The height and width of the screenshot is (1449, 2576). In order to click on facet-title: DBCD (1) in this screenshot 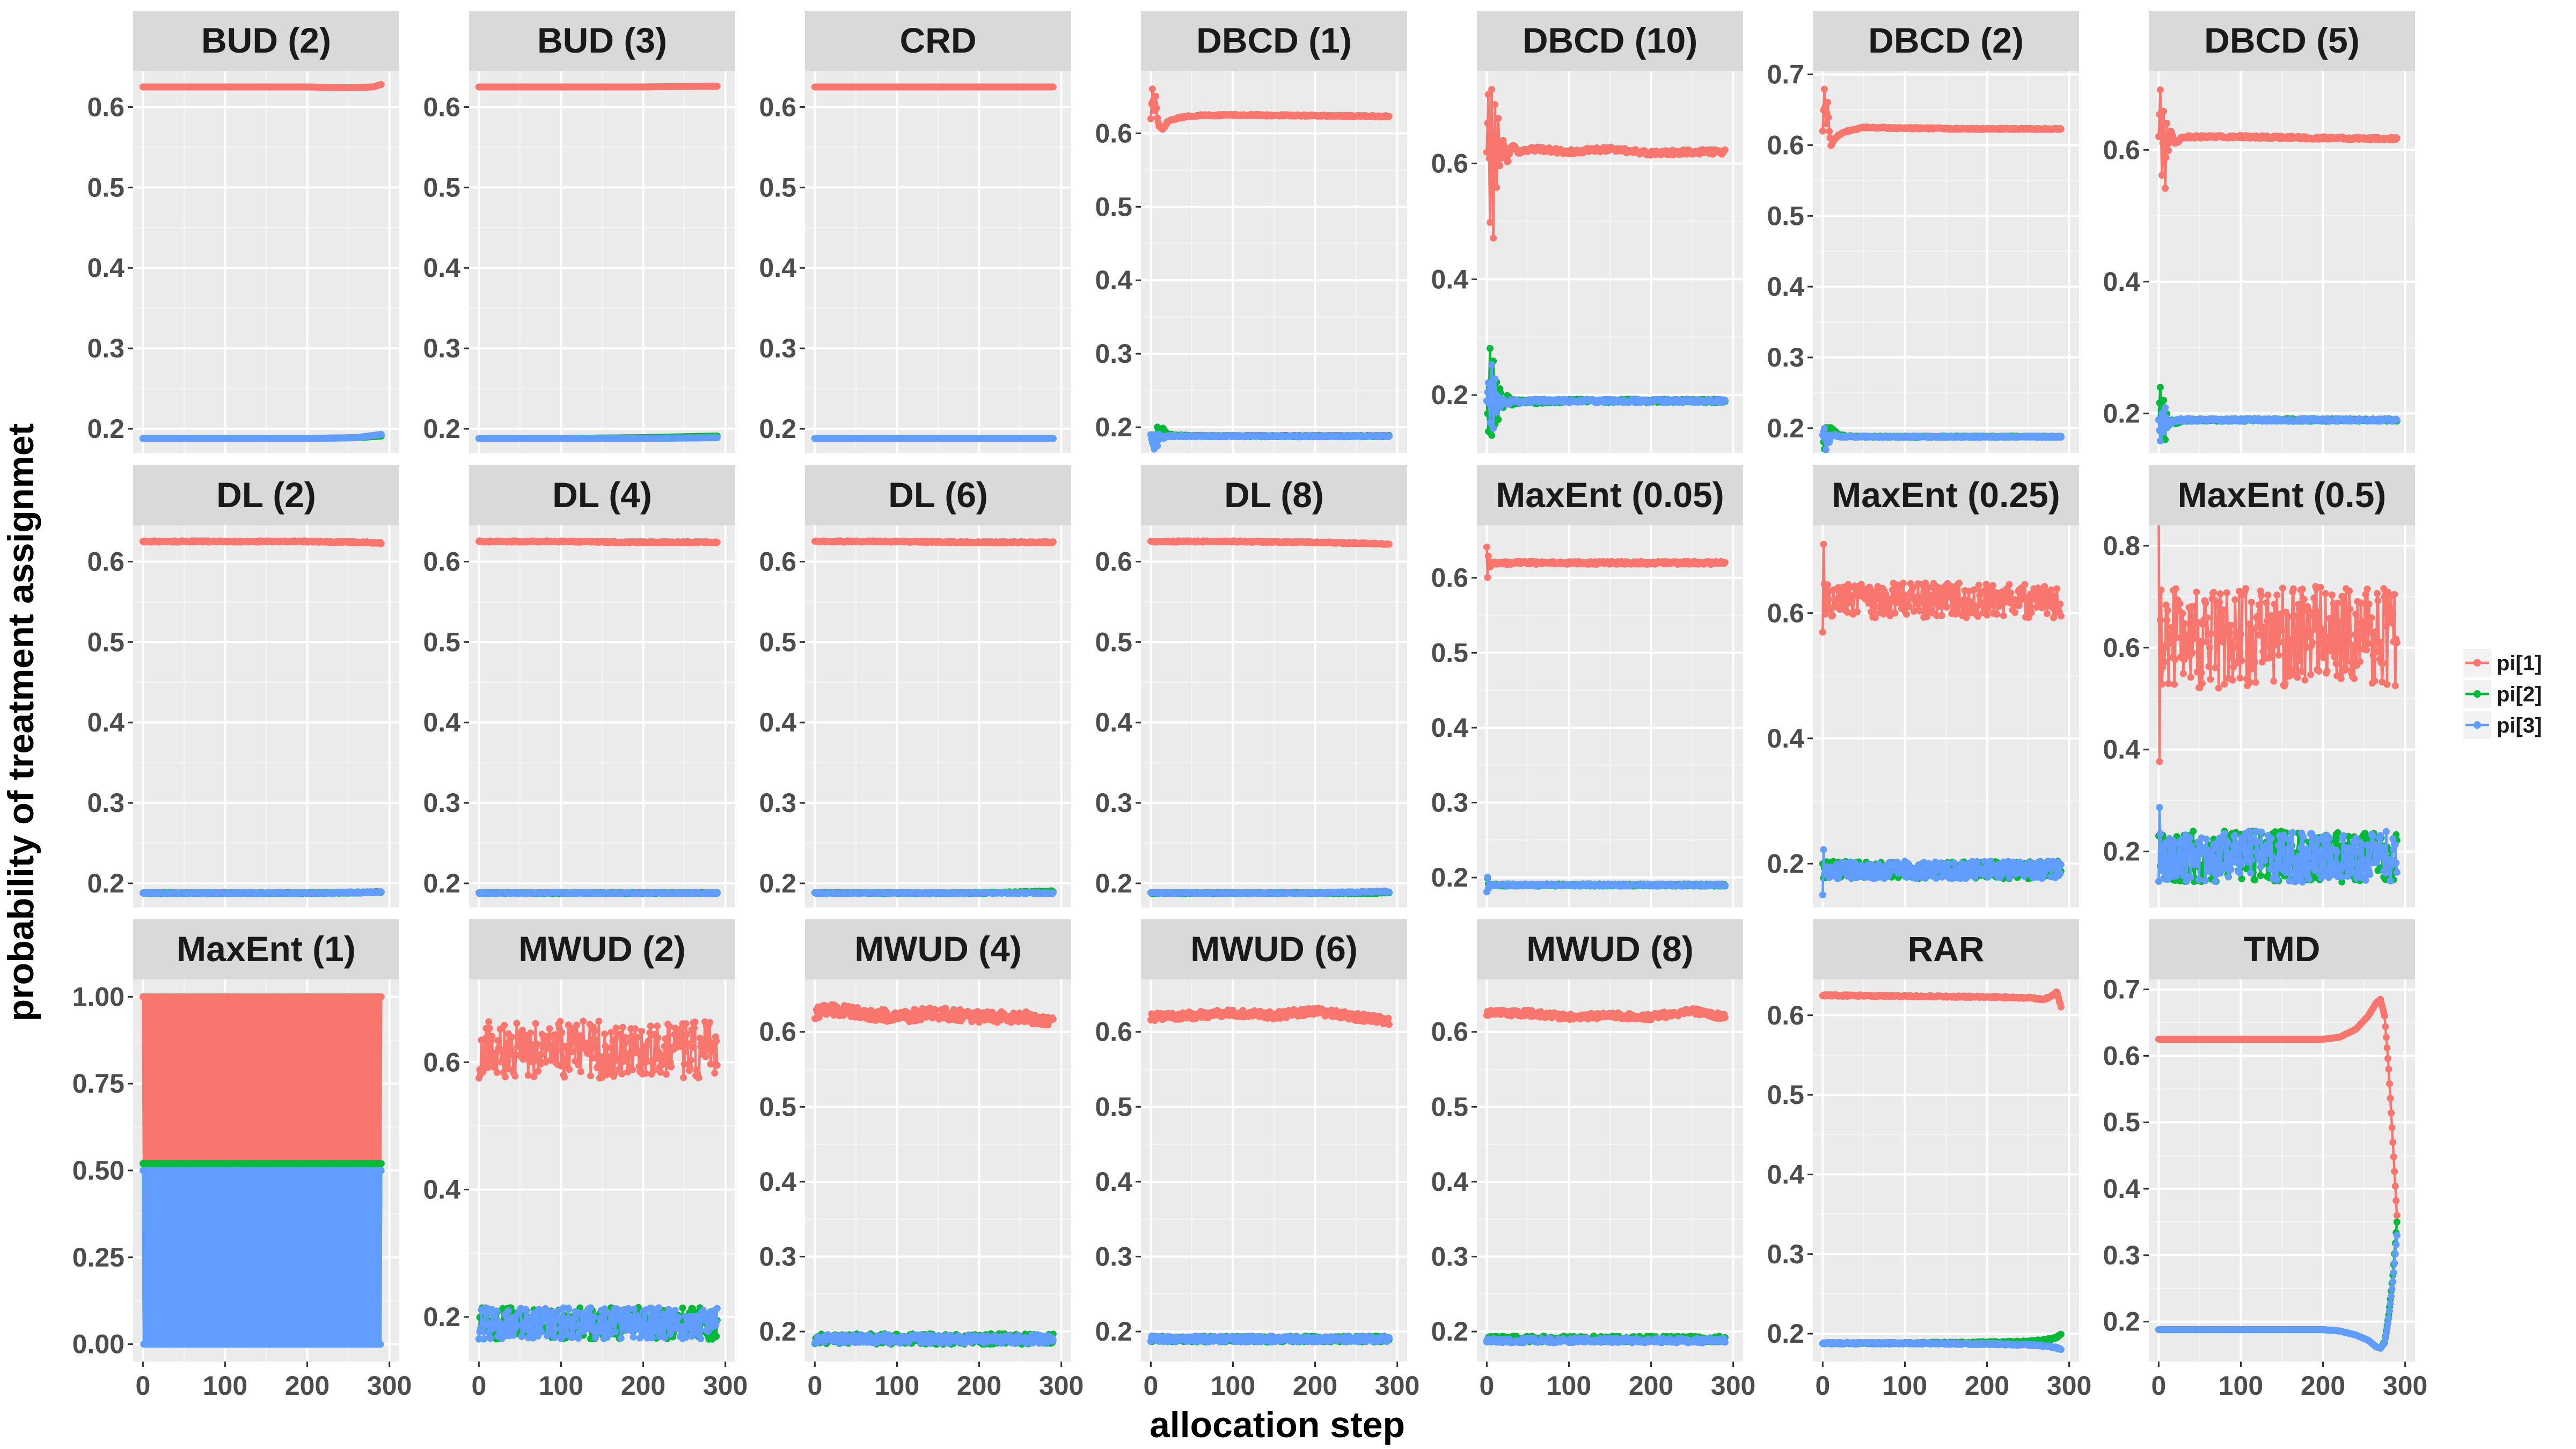, I will do `click(1274, 40)`.